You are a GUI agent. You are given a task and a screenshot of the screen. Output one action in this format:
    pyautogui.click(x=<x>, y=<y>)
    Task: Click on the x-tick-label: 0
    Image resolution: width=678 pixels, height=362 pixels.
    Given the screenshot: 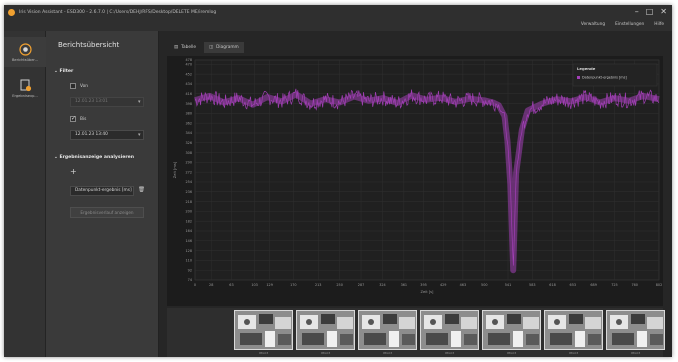 What is the action you would take?
    pyautogui.click(x=195, y=285)
    